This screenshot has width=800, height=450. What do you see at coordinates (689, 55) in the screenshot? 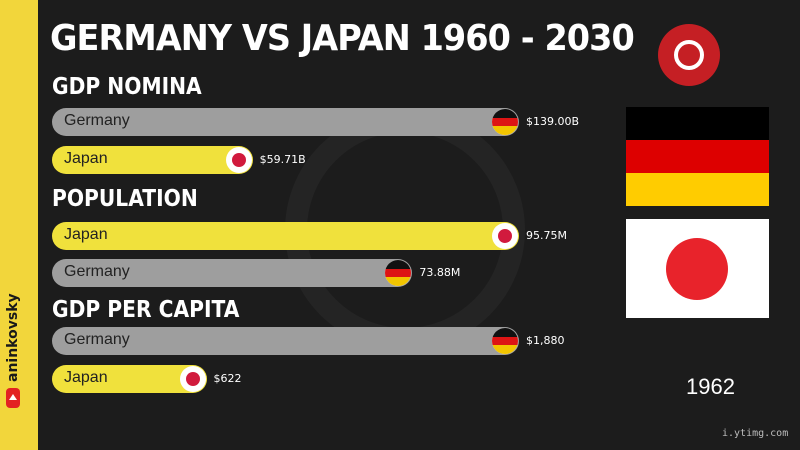
I see `logo-icon` at bounding box center [689, 55].